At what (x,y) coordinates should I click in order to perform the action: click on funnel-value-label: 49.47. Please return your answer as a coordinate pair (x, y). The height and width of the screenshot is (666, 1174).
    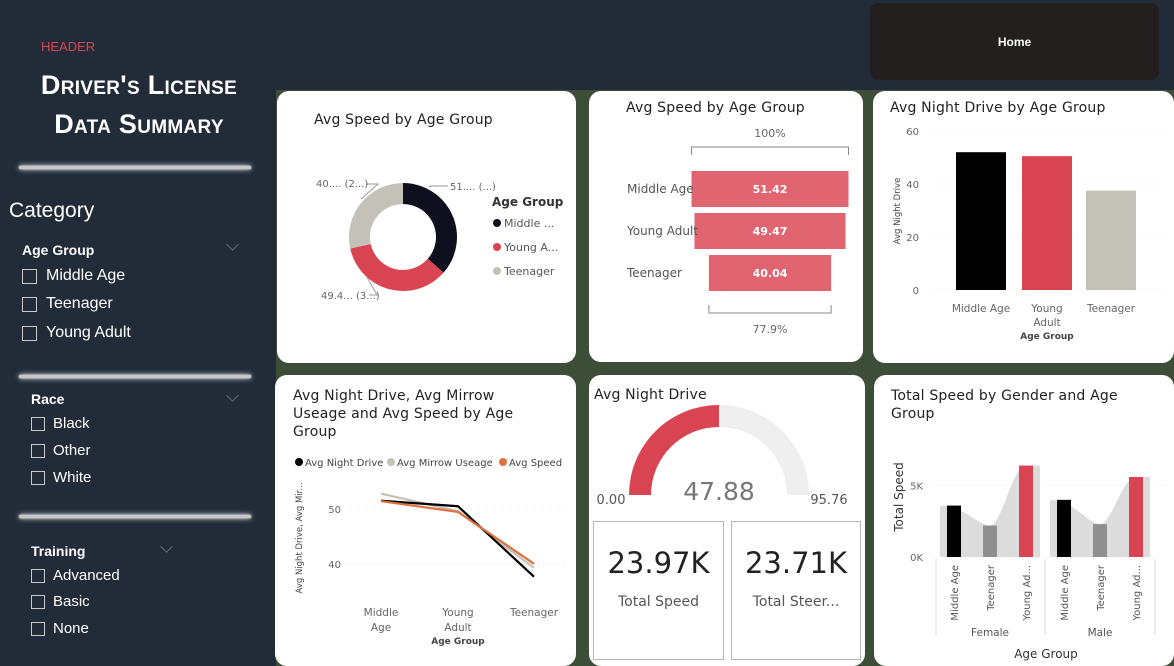
    Looking at the image, I should click on (770, 231).